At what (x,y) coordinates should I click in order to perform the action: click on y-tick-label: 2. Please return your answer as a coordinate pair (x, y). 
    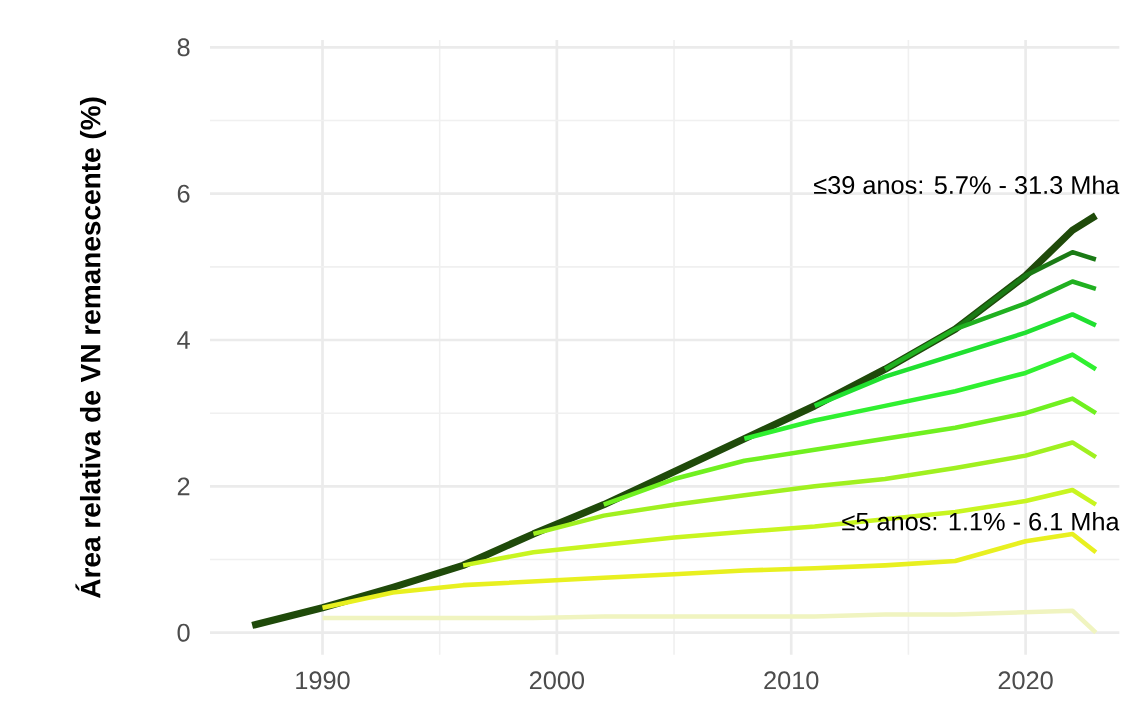
    Looking at the image, I should click on (183, 486).